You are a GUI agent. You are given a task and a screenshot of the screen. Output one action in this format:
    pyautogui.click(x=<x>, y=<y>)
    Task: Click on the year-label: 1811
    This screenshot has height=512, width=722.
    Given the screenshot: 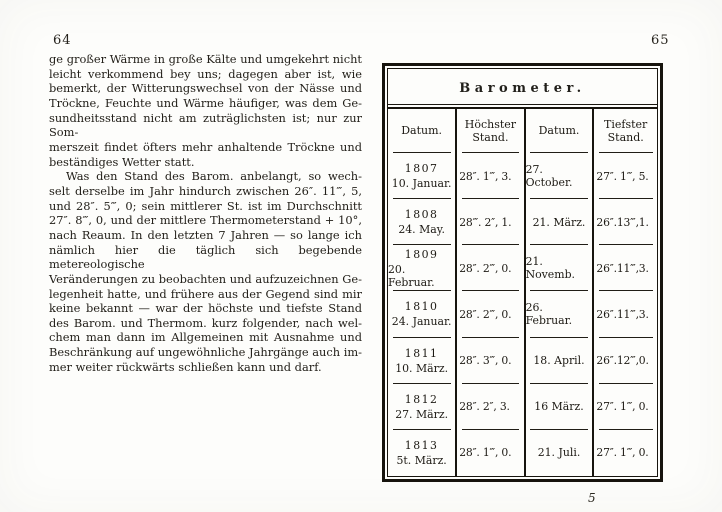 What is the action you would take?
    pyautogui.click(x=421, y=353)
    